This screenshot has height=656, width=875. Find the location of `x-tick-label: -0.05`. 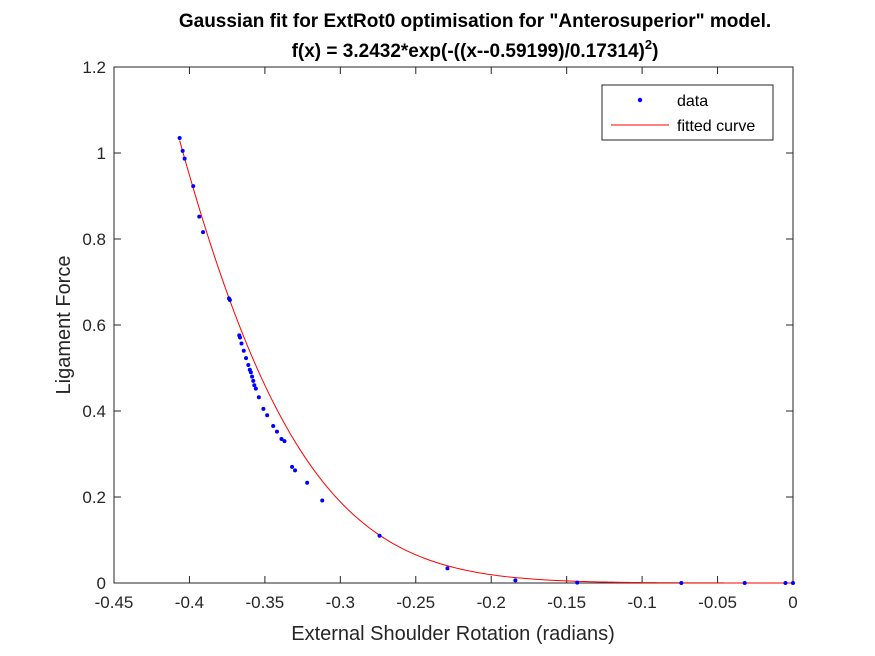

x-tick-label: -0.05 is located at coordinates (717, 602).